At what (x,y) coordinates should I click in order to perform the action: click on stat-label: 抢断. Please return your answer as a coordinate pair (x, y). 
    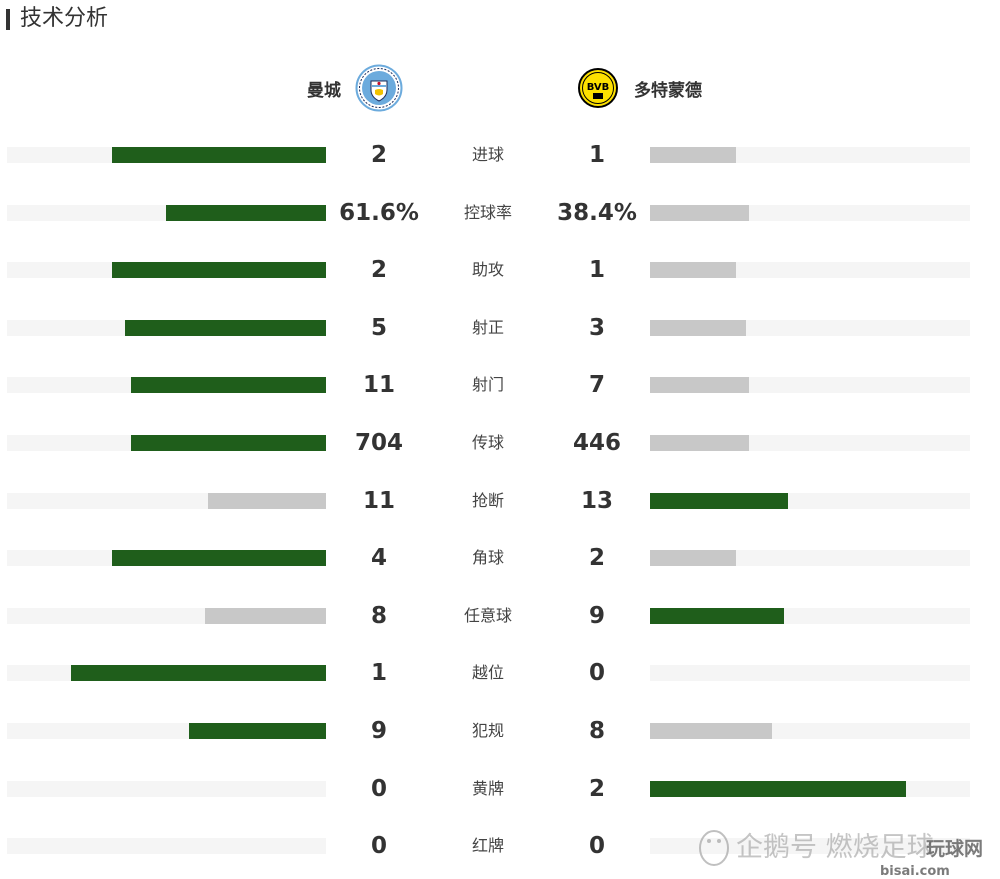
    Looking at the image, I should click on (487, 500).